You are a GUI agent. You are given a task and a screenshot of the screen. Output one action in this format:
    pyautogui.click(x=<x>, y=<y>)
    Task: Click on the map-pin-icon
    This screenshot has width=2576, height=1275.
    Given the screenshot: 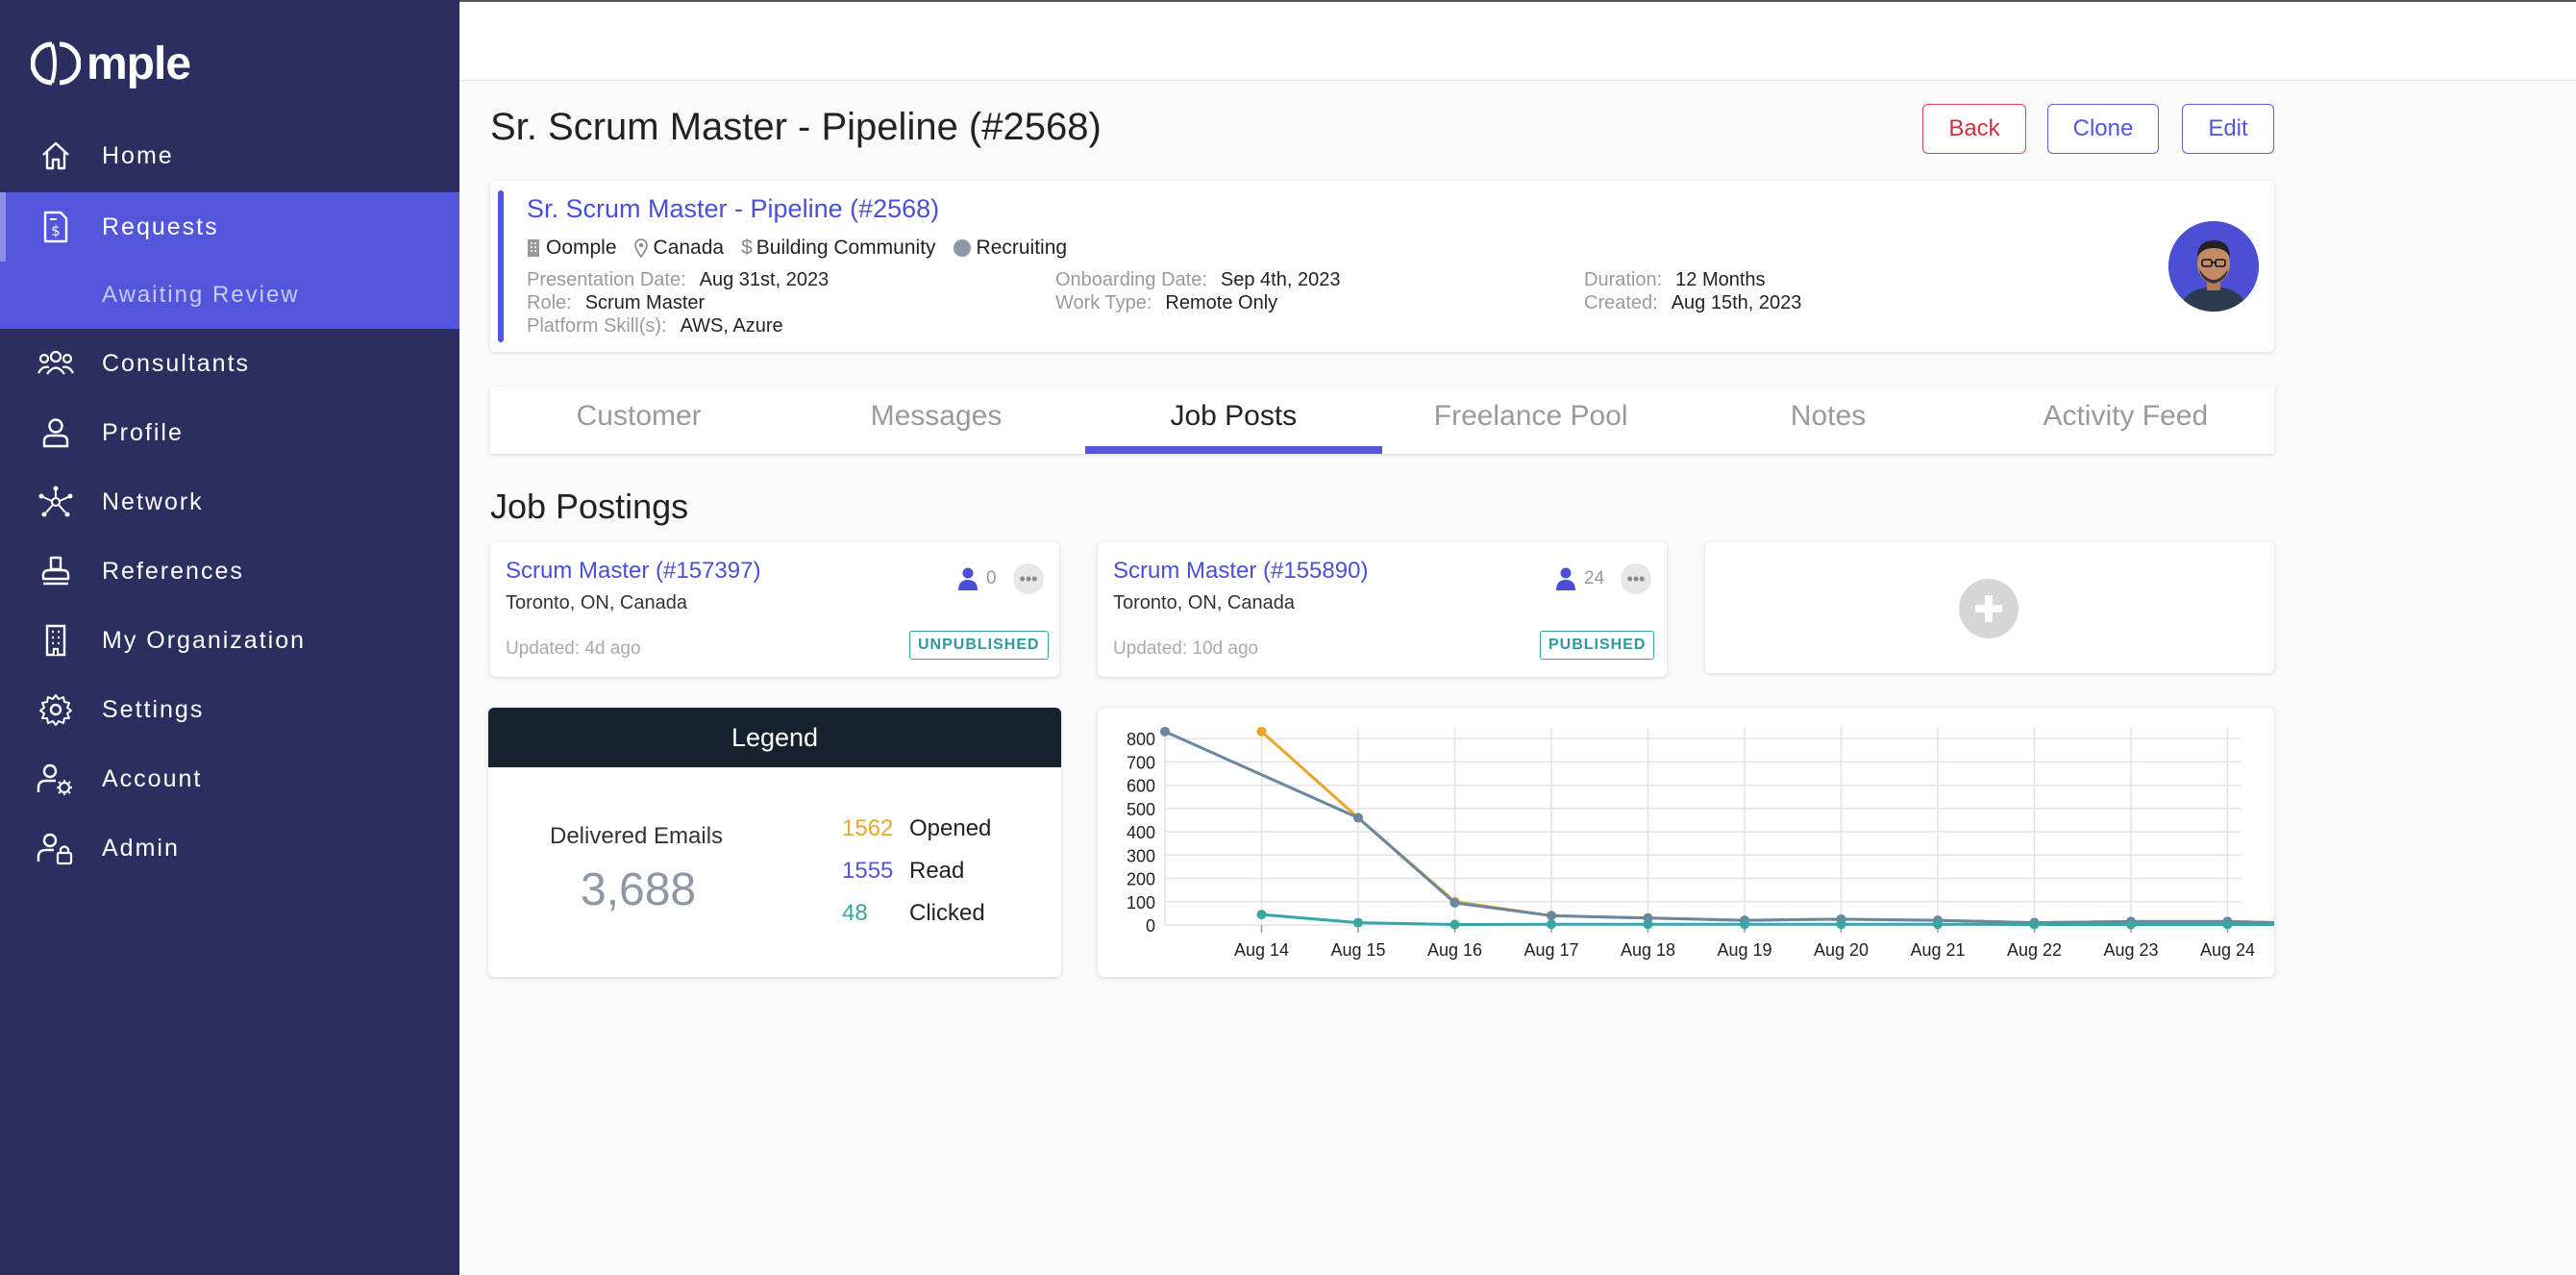 What is the action you would take?
    pyautogui.click(x=640, y=248)
    